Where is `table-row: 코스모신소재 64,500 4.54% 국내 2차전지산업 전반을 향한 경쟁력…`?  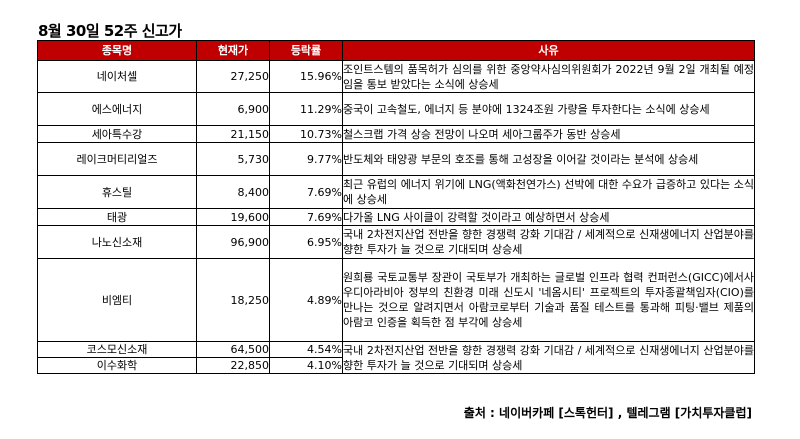
table-row: 코스모신소재 64,500 4.54% 국내 2차전지산업 전반을 향한 경쟁력… is located at coordinates (396, 357).